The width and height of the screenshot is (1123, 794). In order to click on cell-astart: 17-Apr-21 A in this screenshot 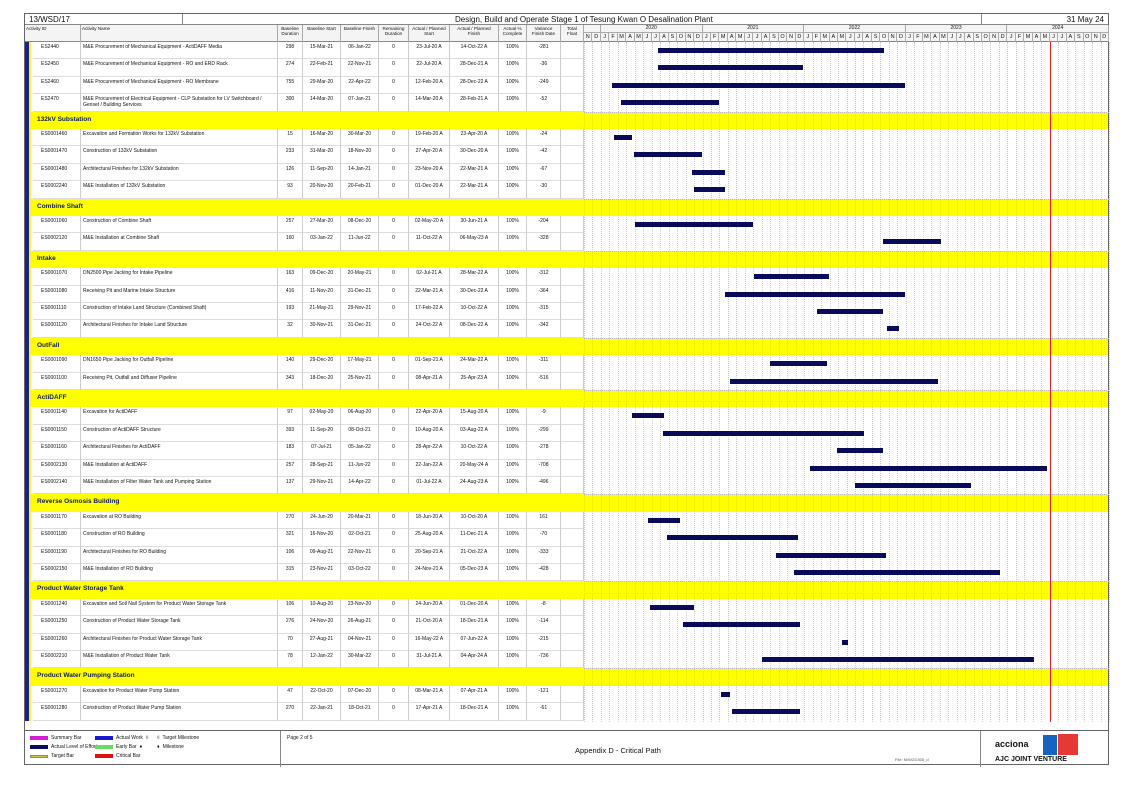, I will do `click(429, 712)`.